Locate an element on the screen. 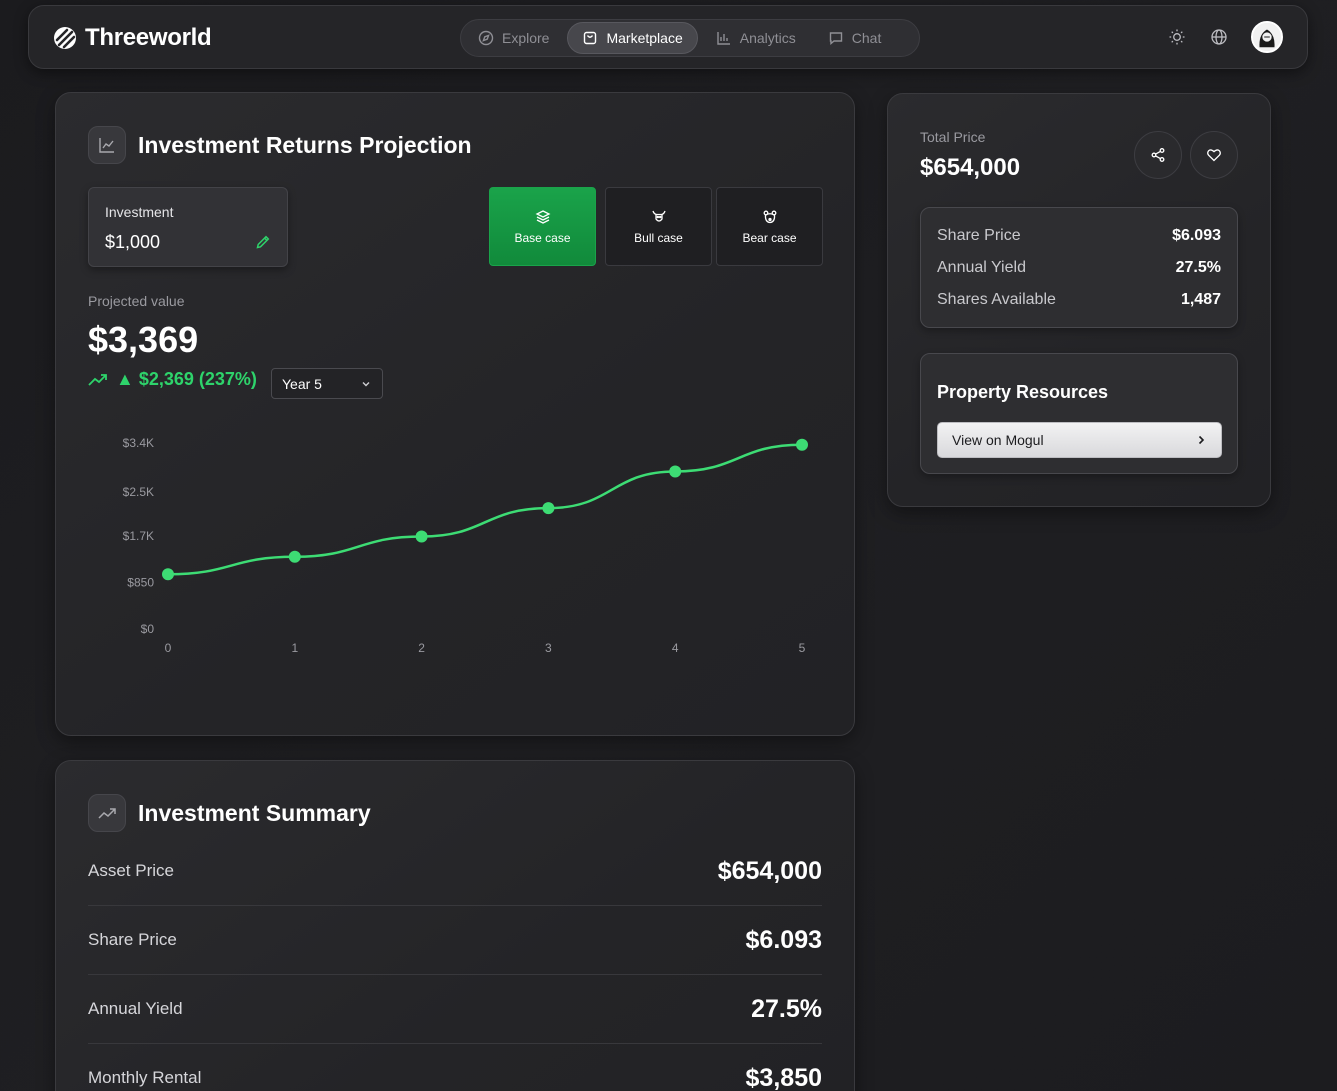  projected-value: $3,369 is located at coordinates (143, 339).